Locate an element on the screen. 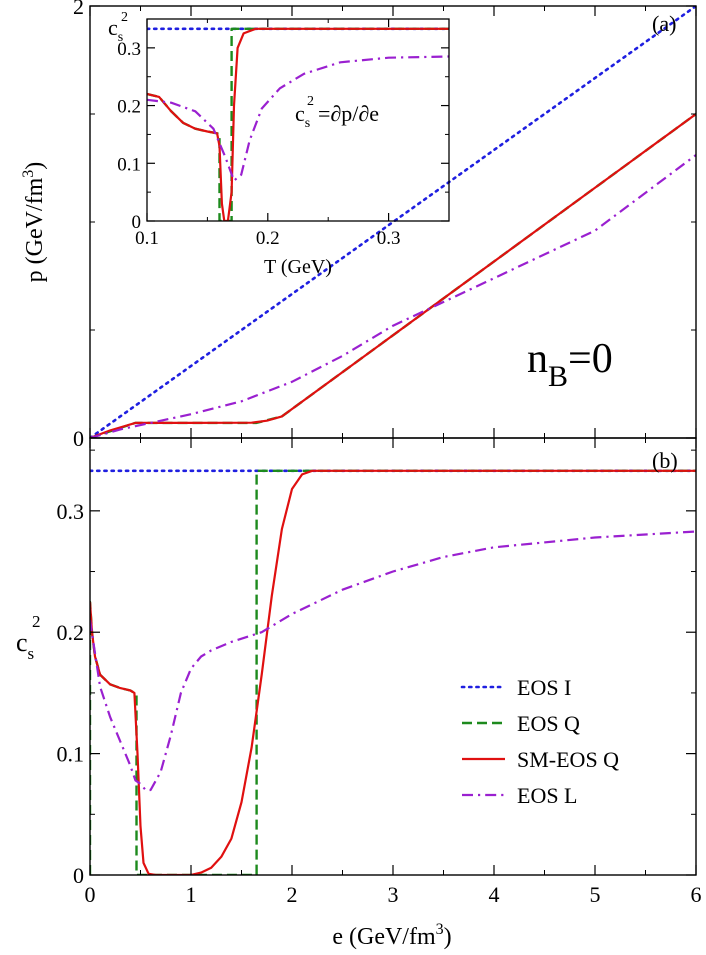  panel-b-xtick-label: 1 is located at coordinates (191, 894).